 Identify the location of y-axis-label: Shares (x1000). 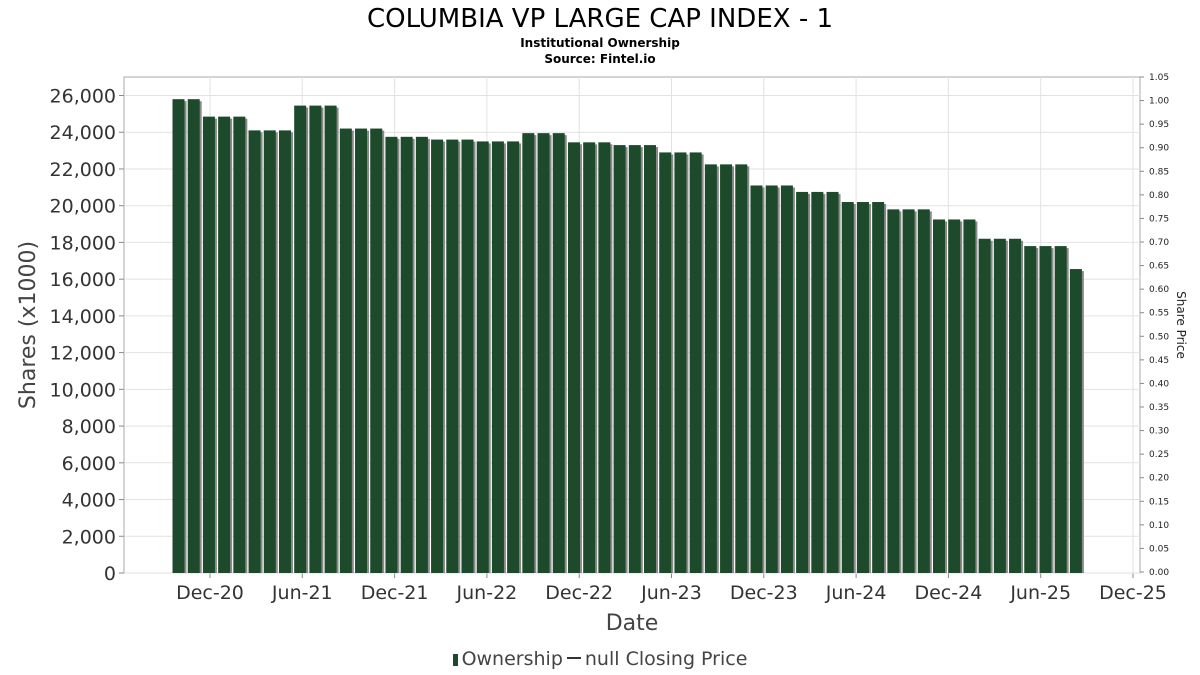
(28, 325).